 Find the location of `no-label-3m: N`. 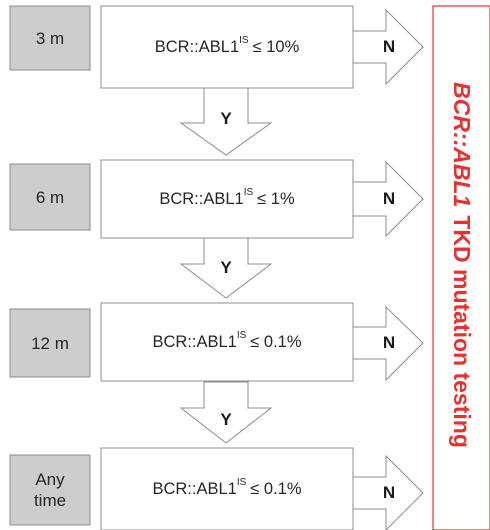

no-label-3m: N is located at coordinates (389, 47).